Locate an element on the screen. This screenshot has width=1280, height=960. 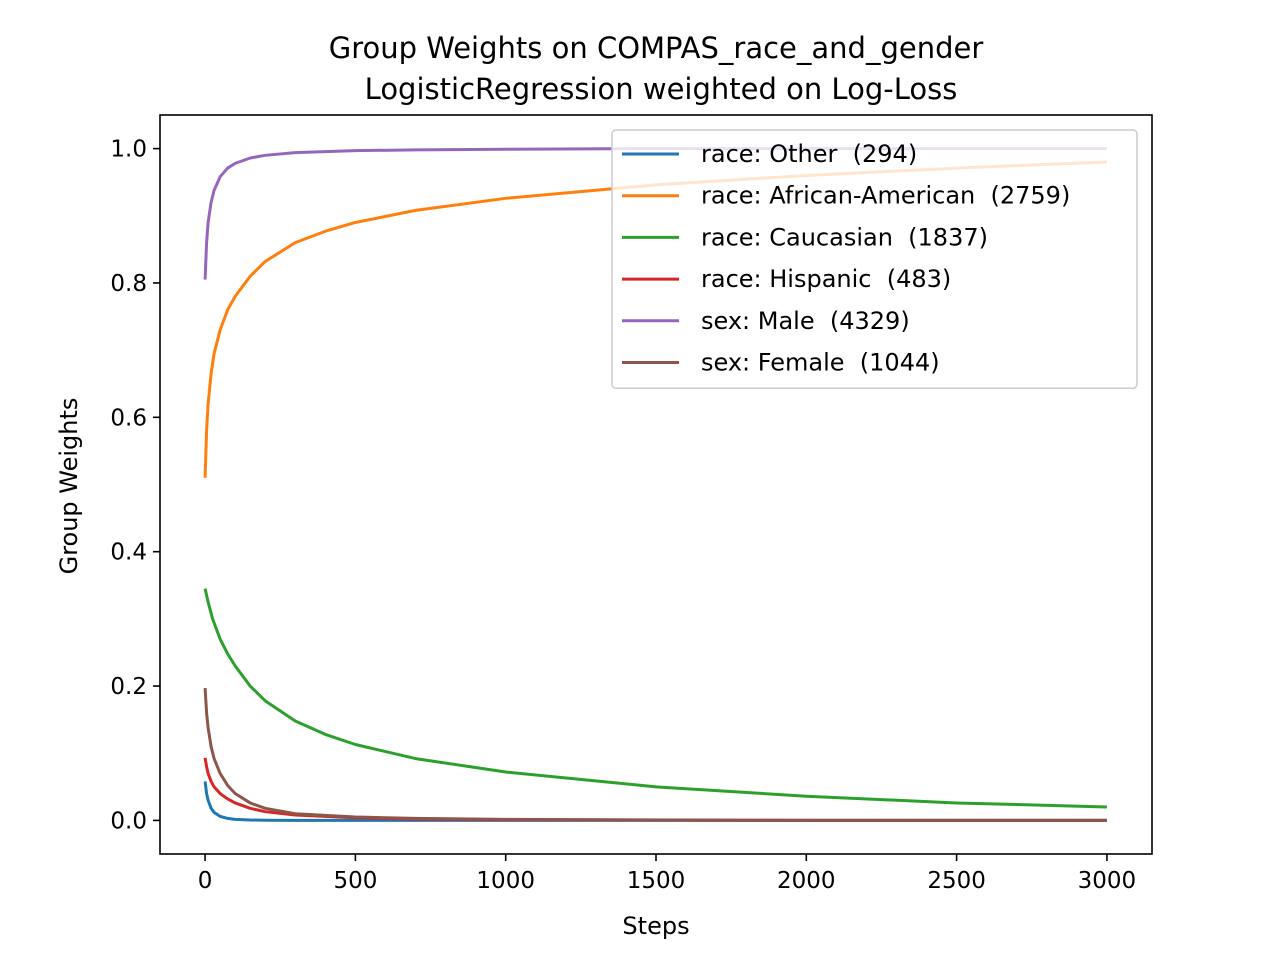
legend-label-4: sex: Male (4329) is located at coordinates (805, 321).